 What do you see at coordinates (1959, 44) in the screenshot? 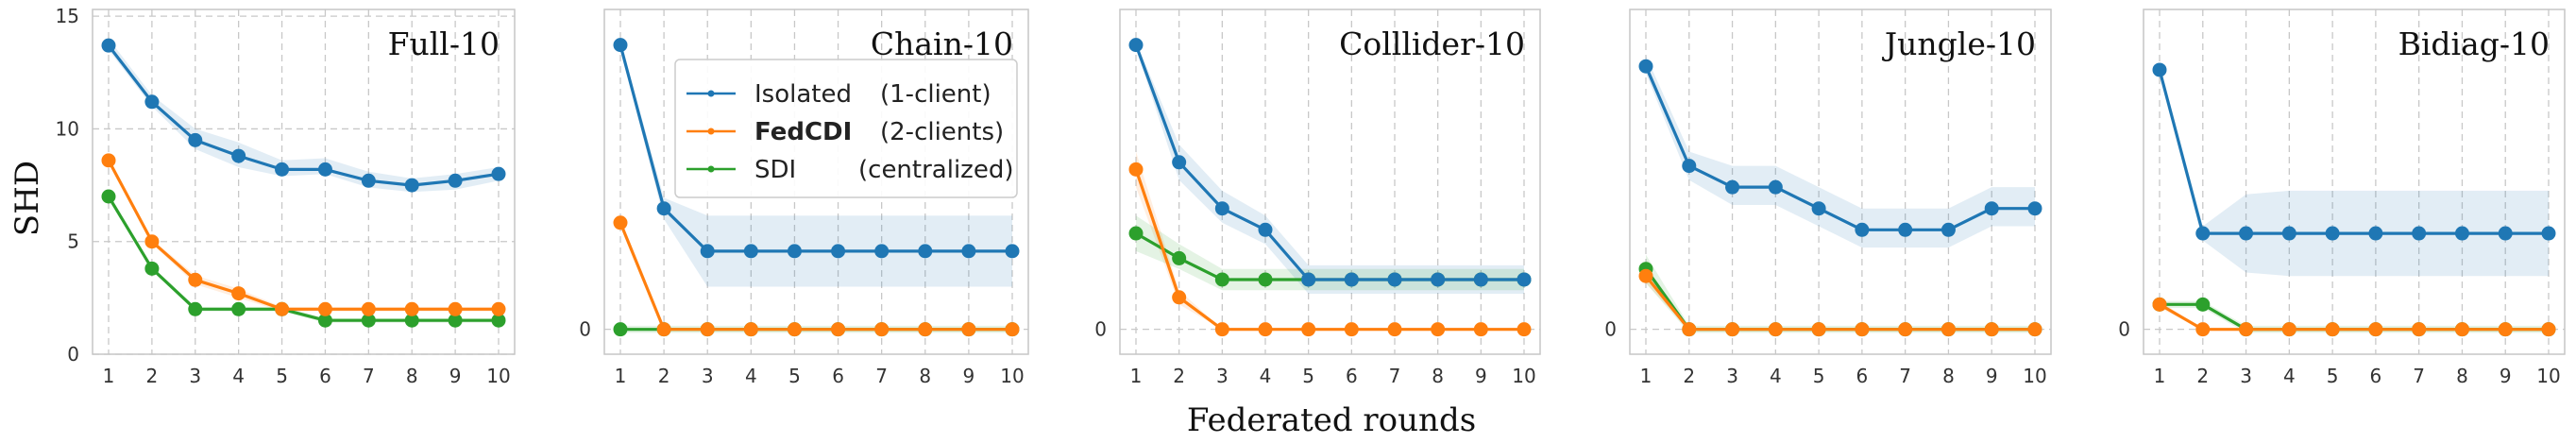
I see `panel-title: Jungle-10` at bounding box center [1959, 44].